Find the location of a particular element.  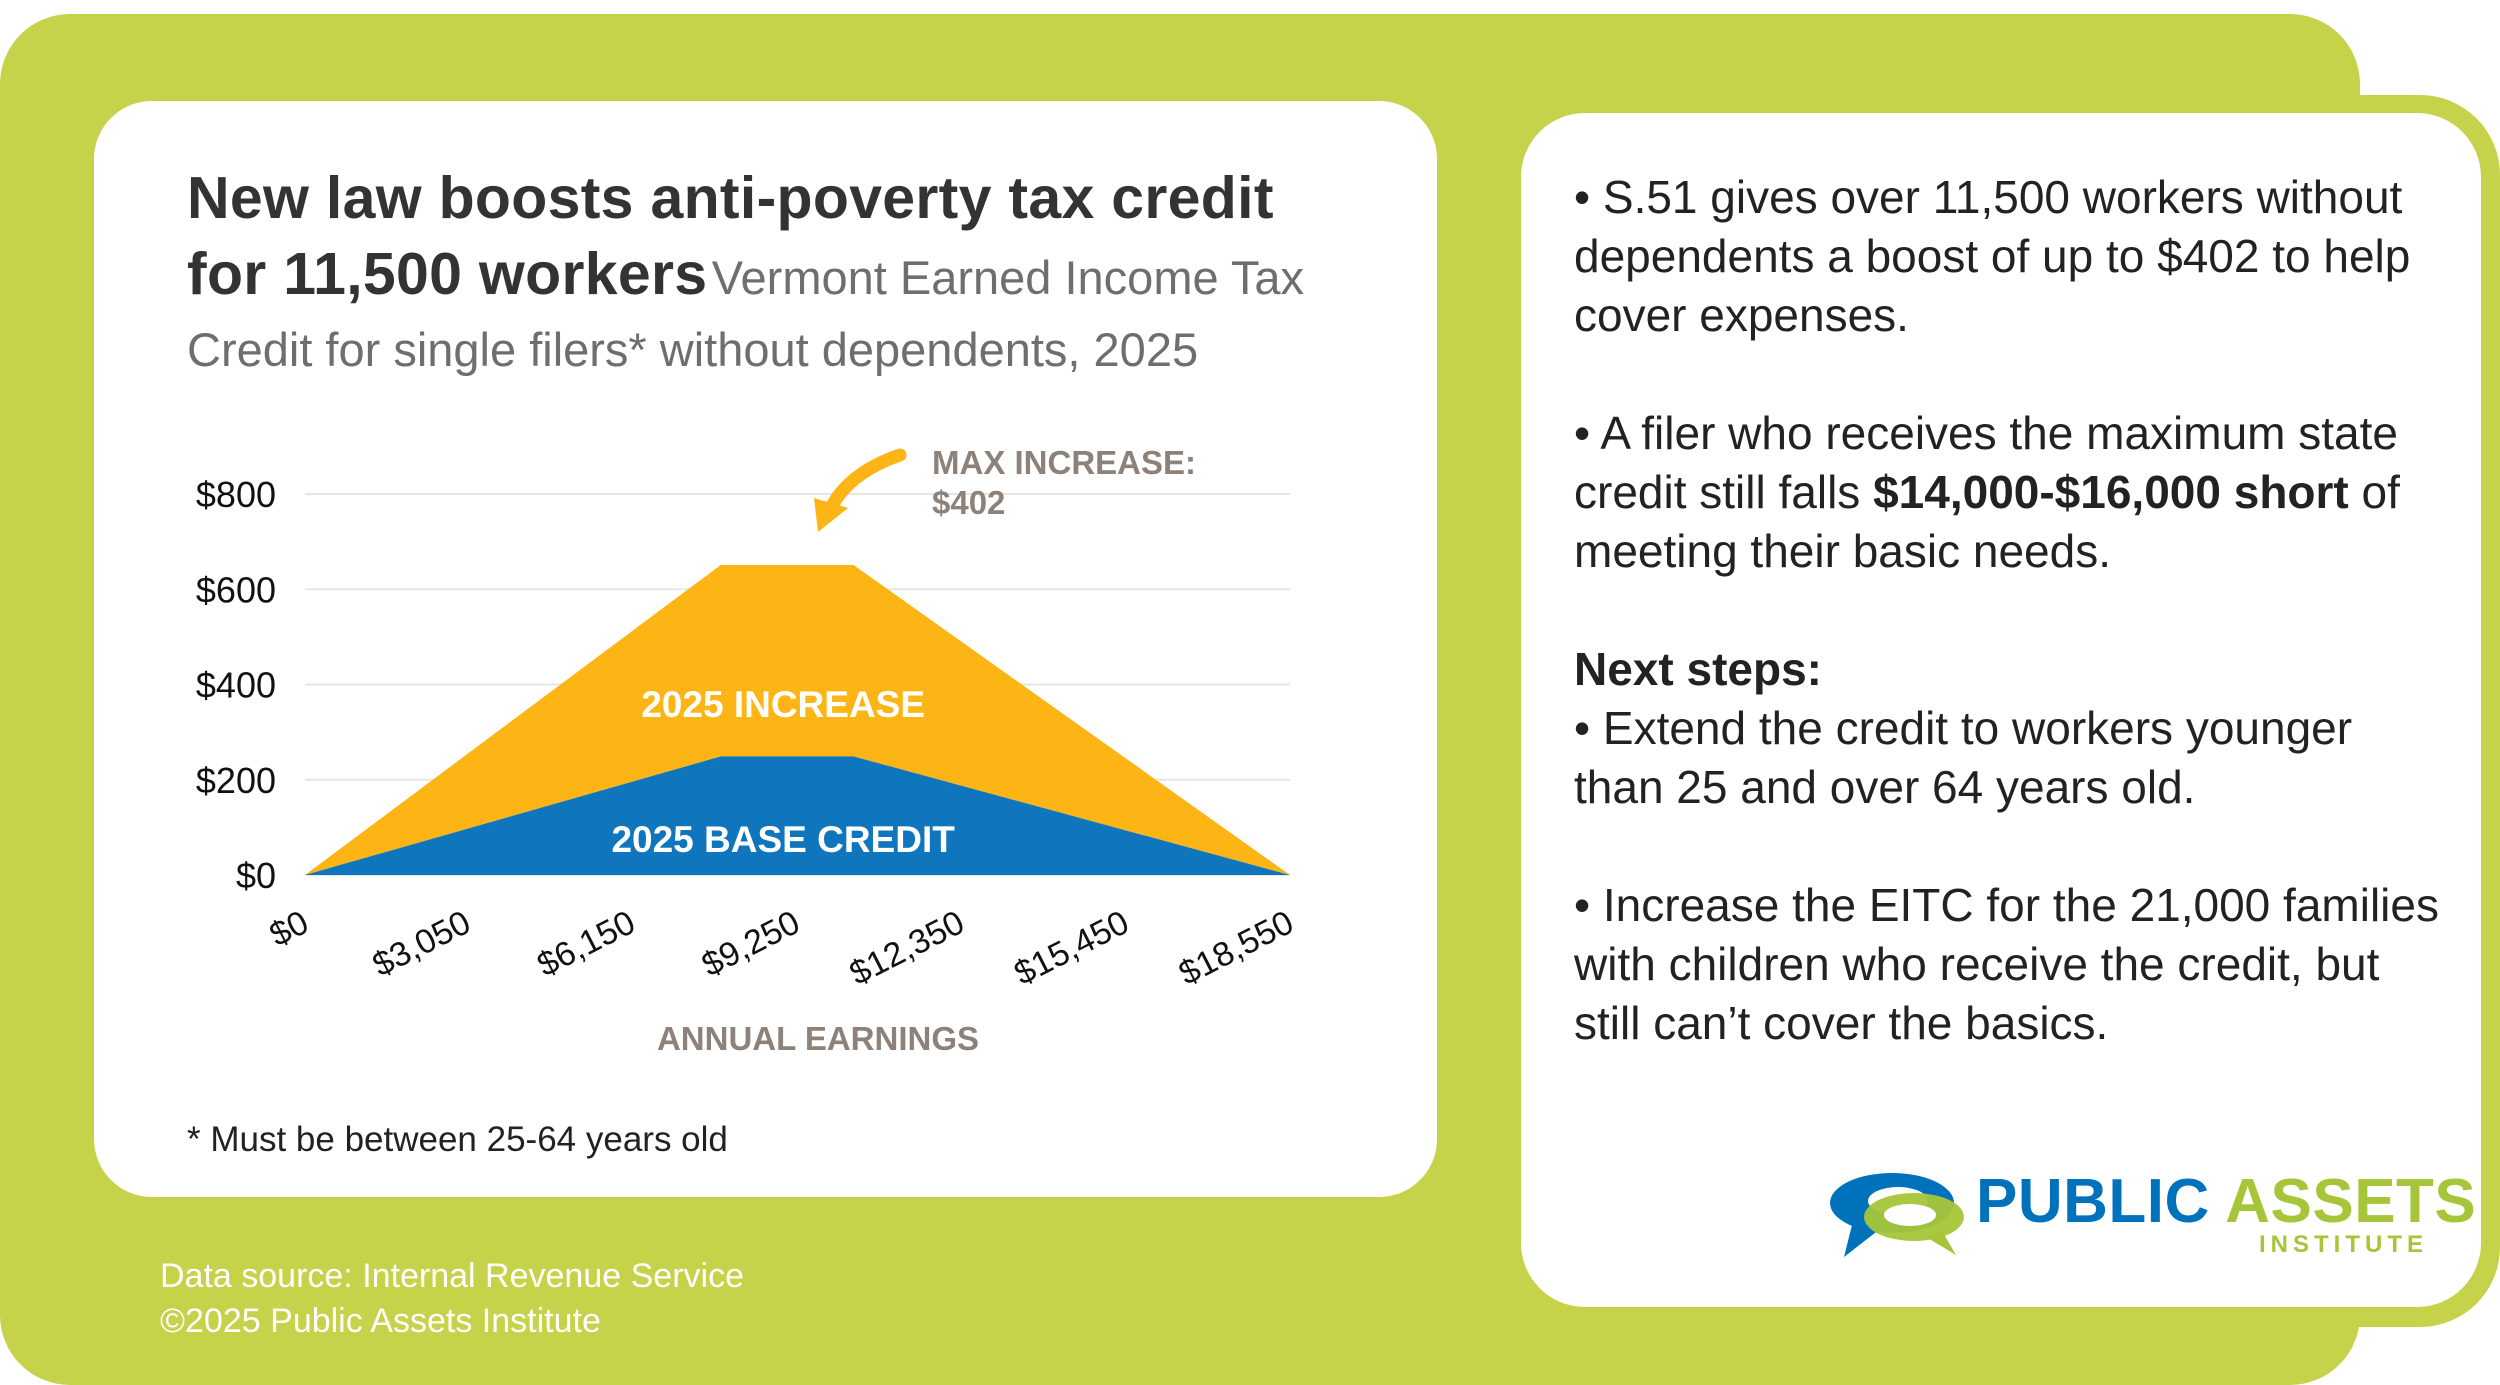

logo-wordmark: PUBLIC ASSETS is located at coordinates (2226, 1202).